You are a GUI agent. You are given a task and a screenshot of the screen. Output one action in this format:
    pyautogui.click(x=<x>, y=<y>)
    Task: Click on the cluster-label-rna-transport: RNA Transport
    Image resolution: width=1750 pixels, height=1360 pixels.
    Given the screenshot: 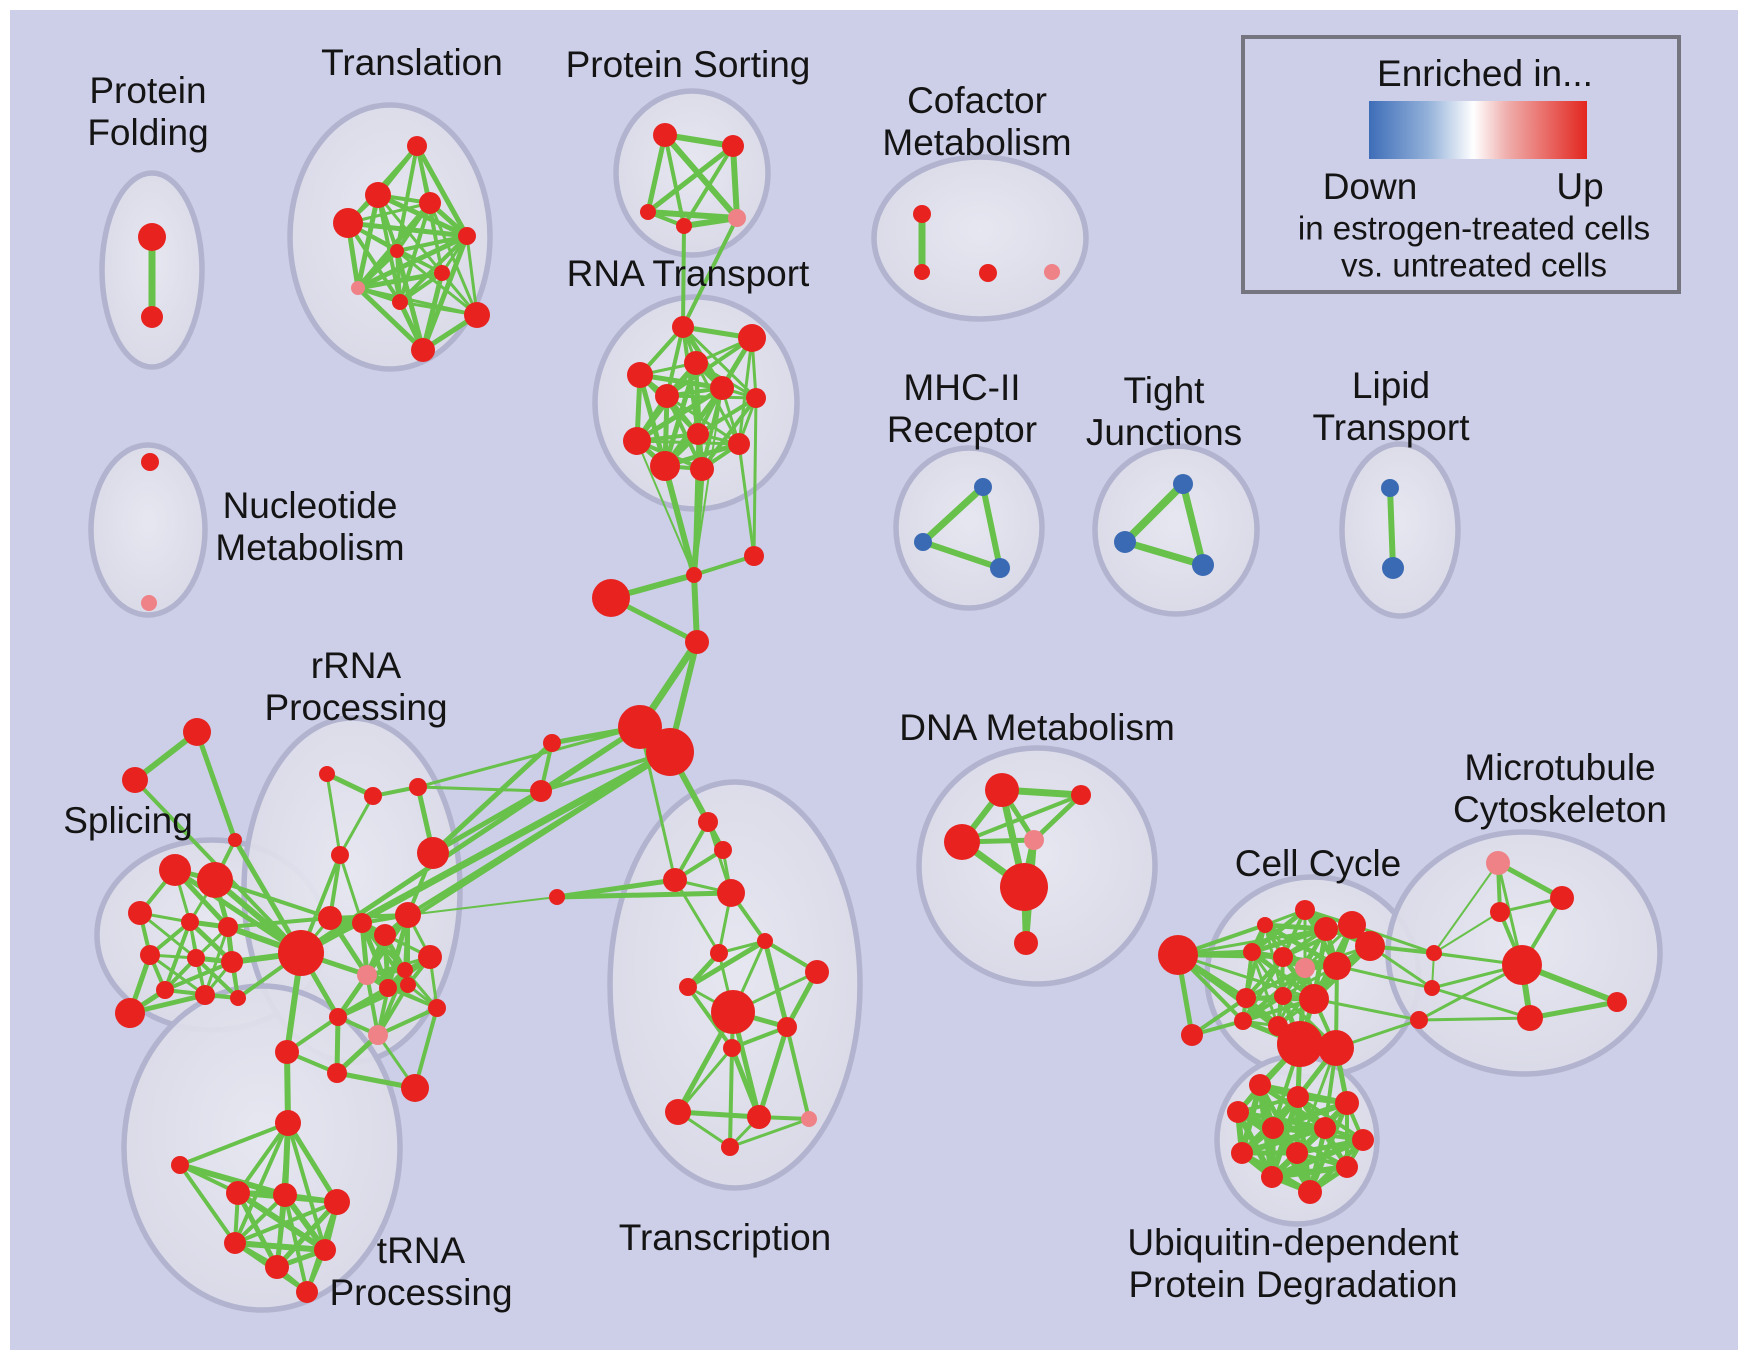 What is the action you would take?
    pyautogui.click(x=688, y=273)
    